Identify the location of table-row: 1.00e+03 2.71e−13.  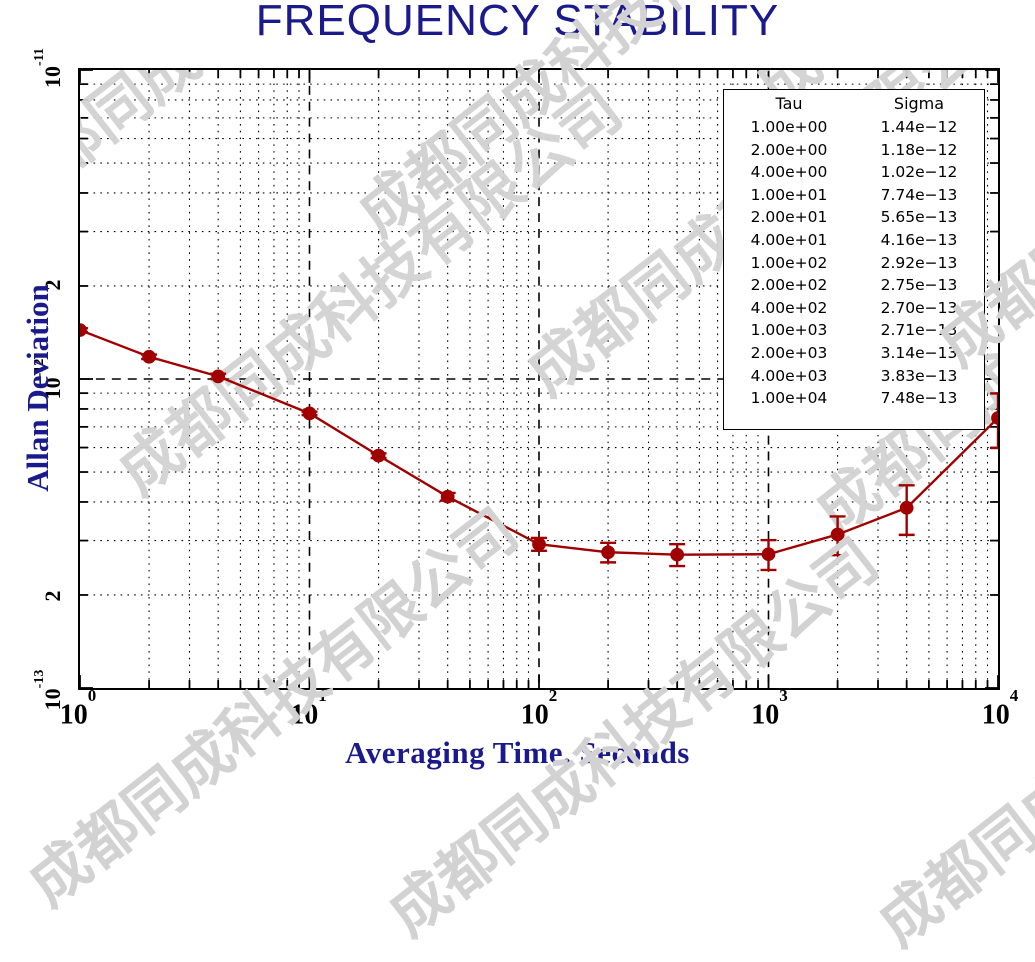
(854, 330).